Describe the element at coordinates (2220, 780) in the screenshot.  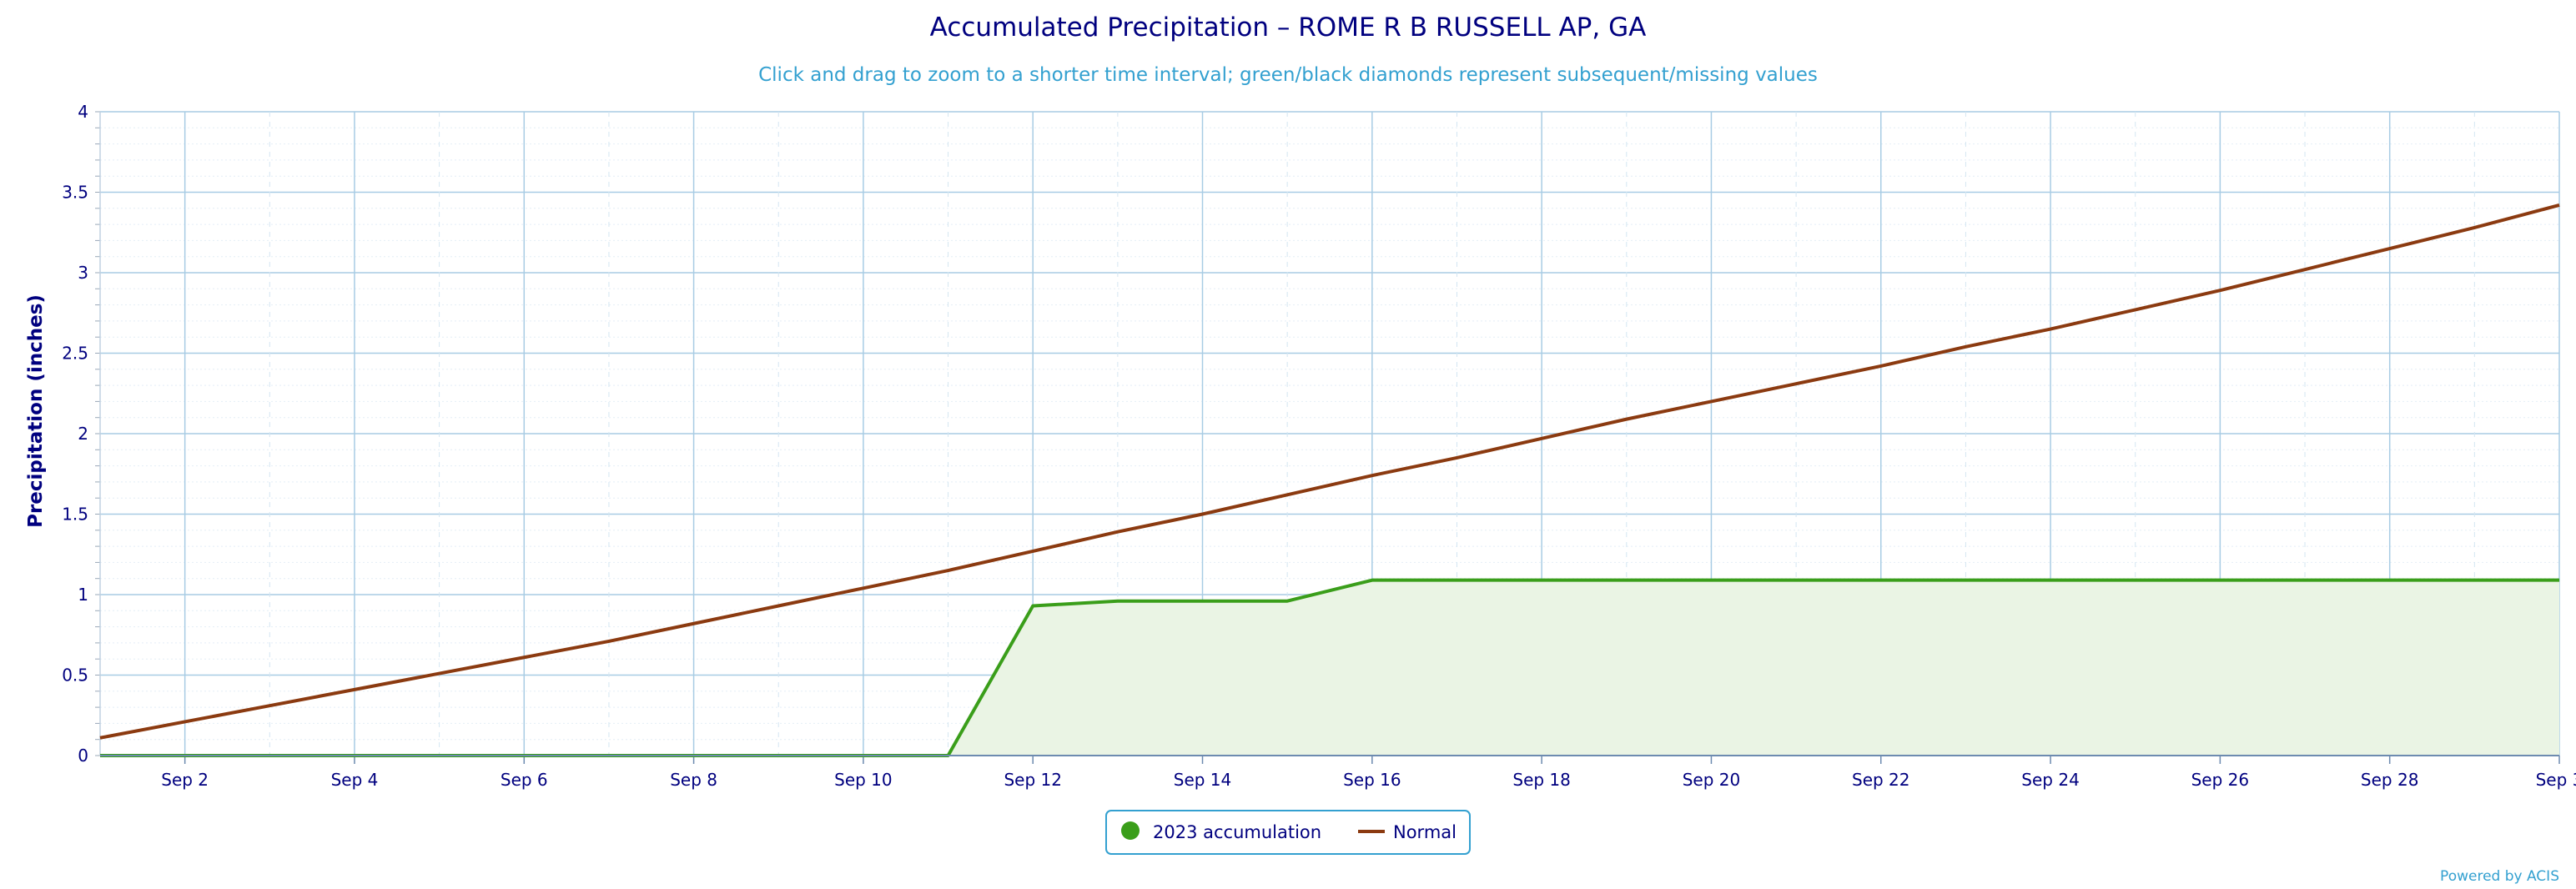
I see `x-tick-label: Sep 26` at that location.